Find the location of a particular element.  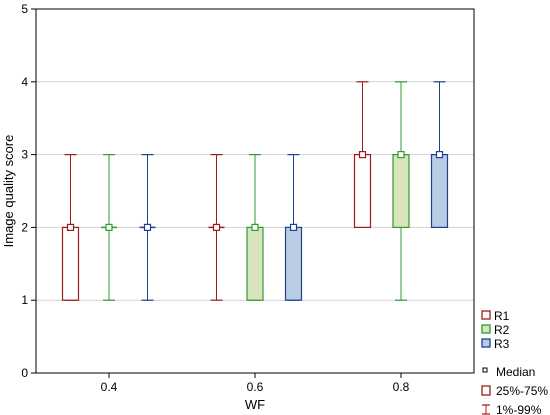

legend-median-marker is located at coordinates (485, 370).